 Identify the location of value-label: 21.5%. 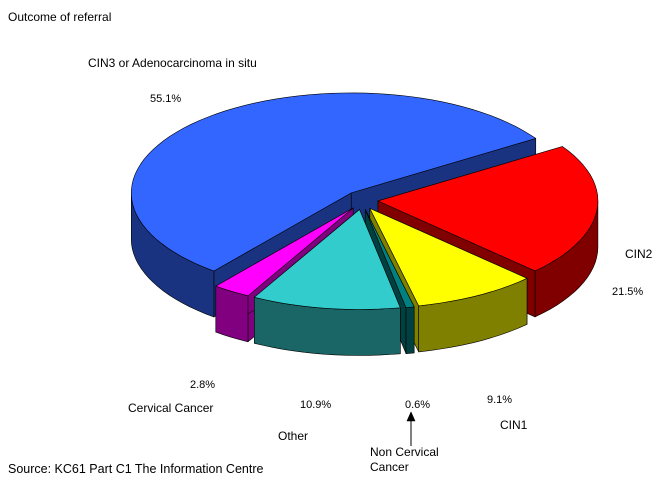
(628, 292).